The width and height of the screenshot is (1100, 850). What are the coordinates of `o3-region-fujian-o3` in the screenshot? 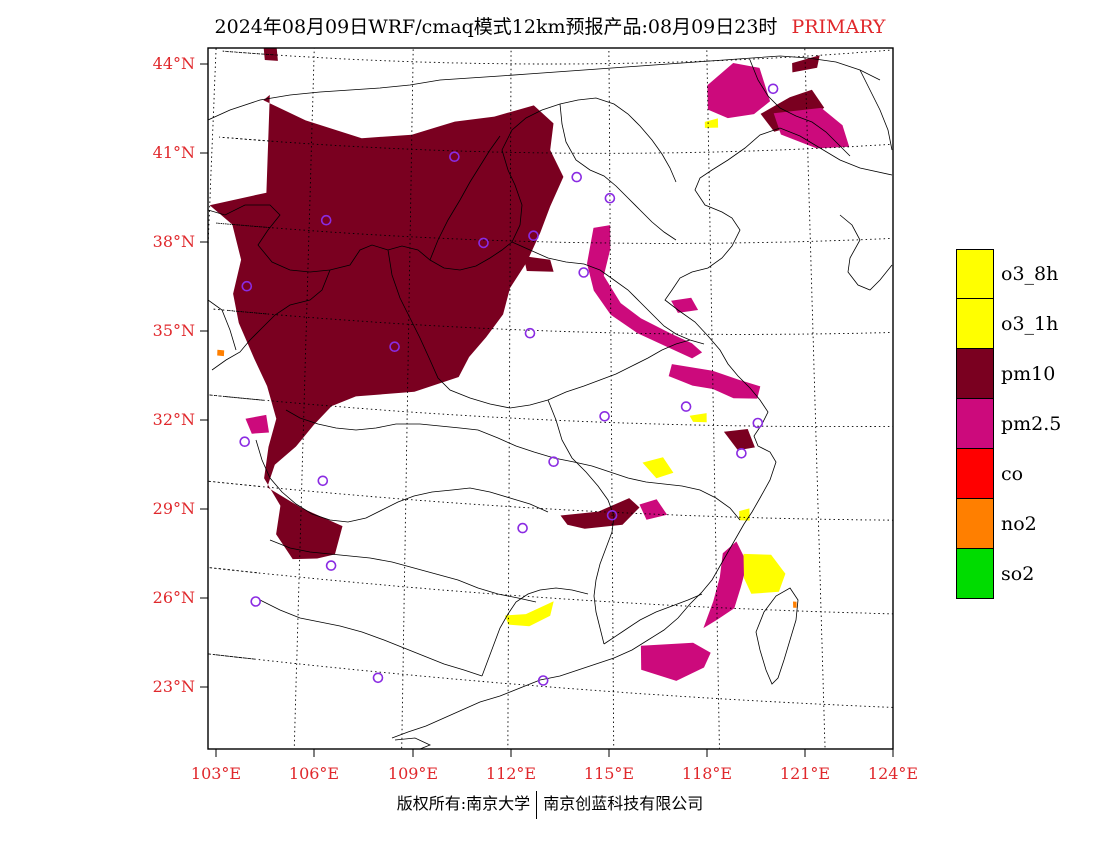 It's located at (764, 573).